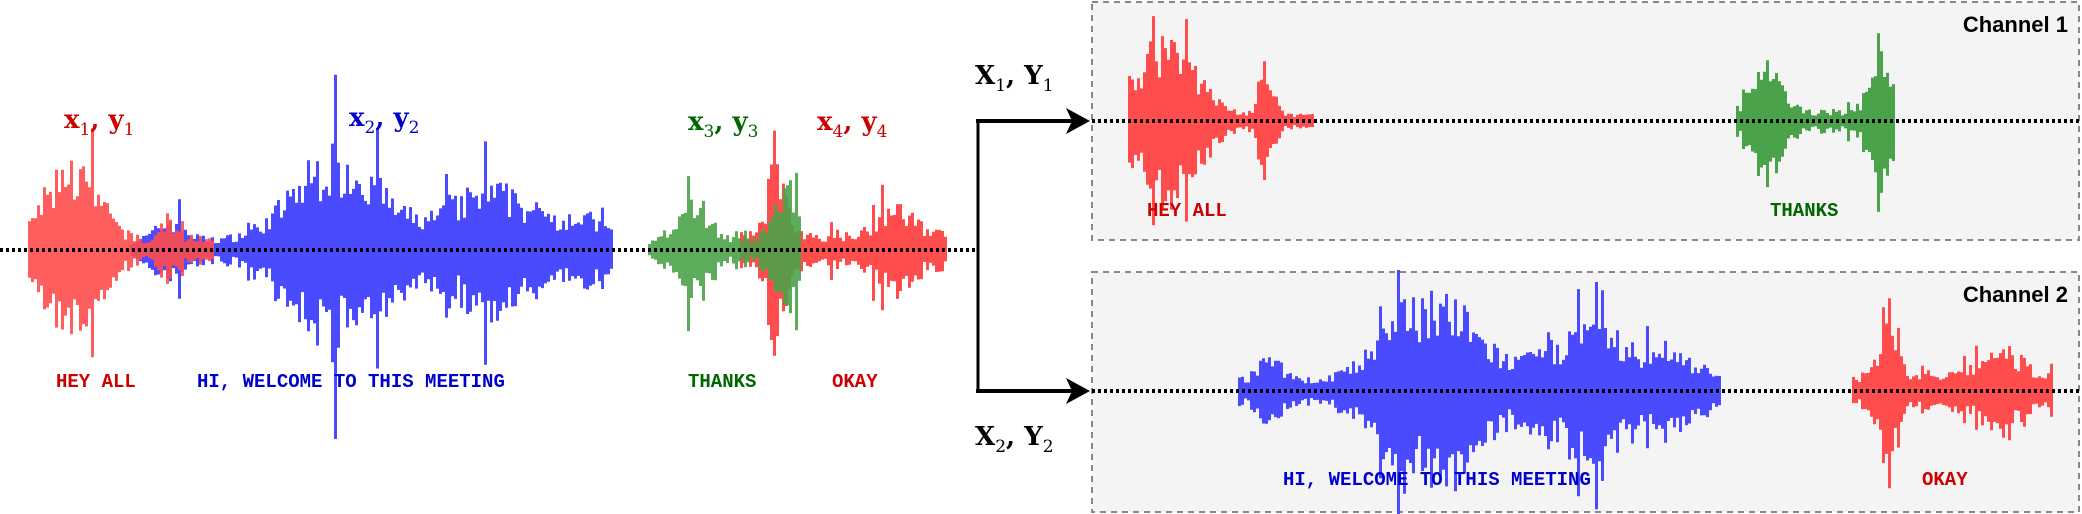 The width and height of the screenshot is (2082, 514). I want to click on waveform-x3, so click(724, 252).